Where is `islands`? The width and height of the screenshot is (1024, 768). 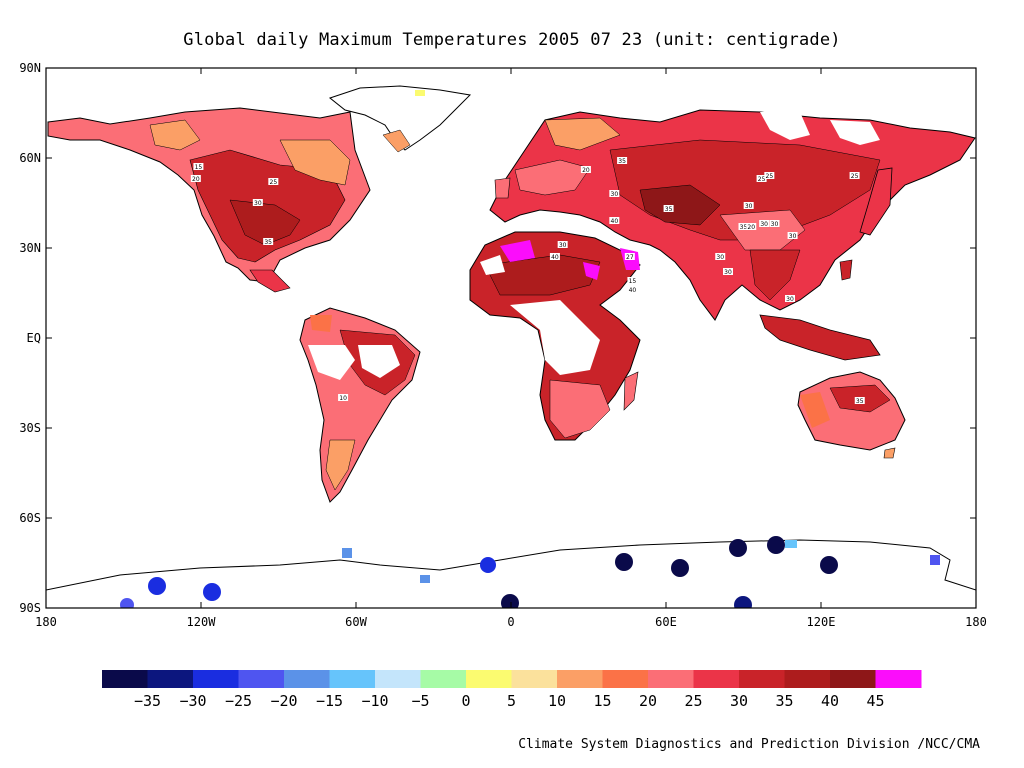 islands is located at coordinates (693, 264).